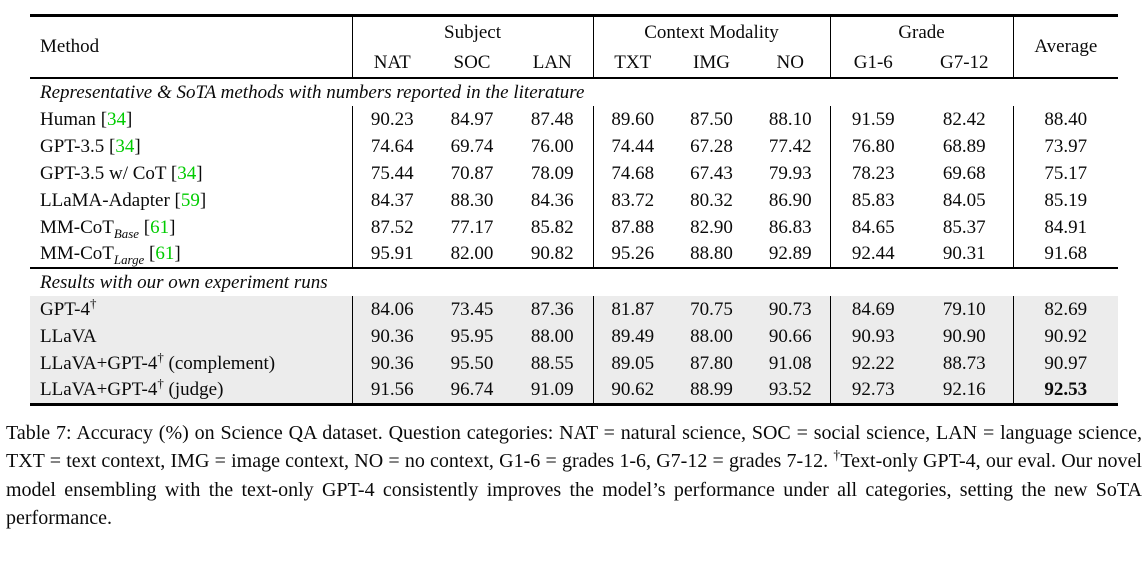 The image size is (1148, 582). Describe the element at coordinates (873, 309) in the screenshot. I see `value-cell: 84.69` at that location.